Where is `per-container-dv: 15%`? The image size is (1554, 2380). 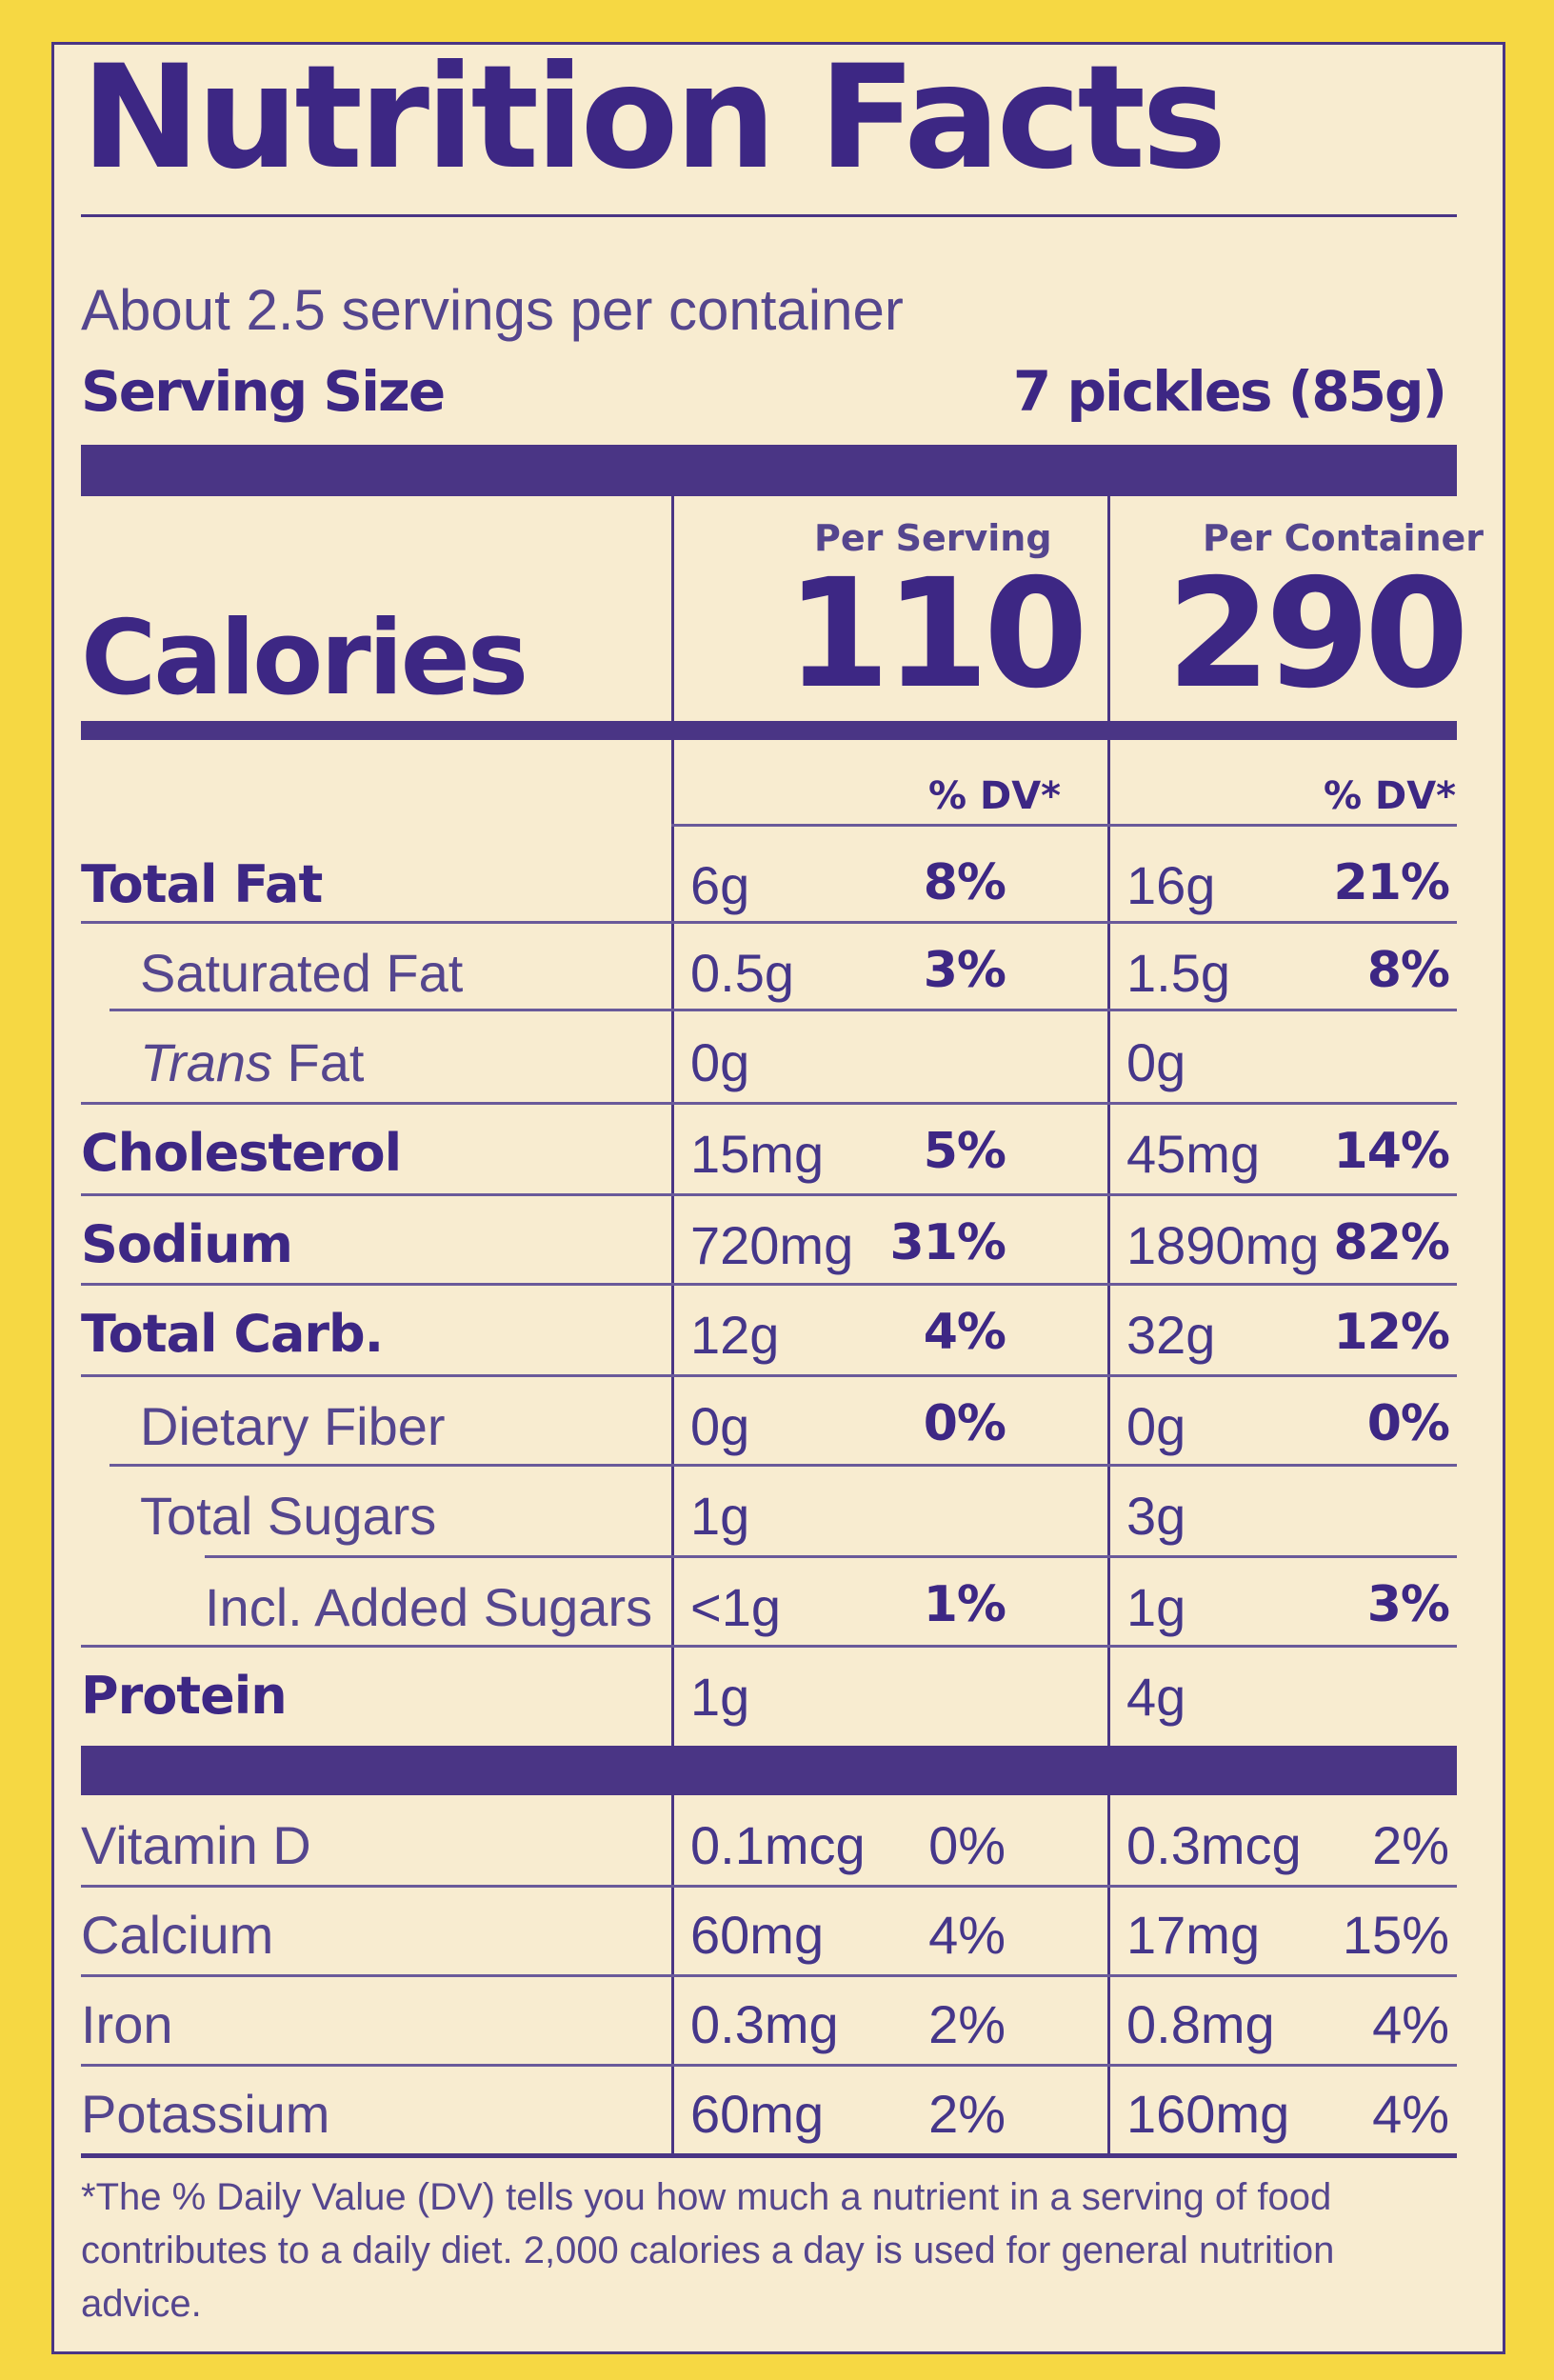 per-container-dv: 15% is located at coordinates (1395, 1935).